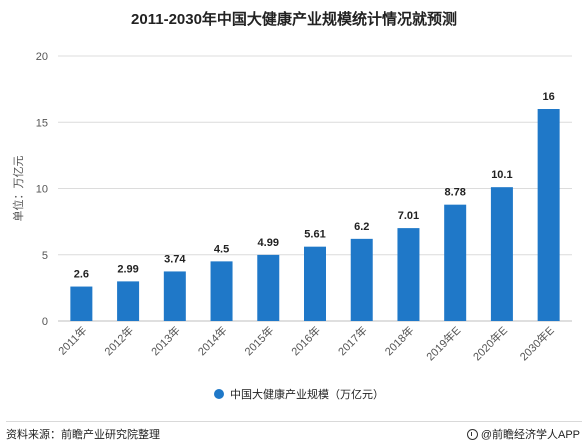 This screenshot has height=448, width=588. I want to click on x-tick-label: 2011年, so click(72, 340).